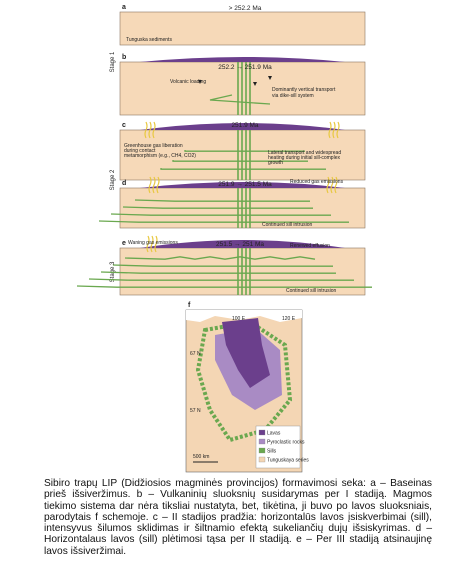 The height and width of the screenshot is (561, 474). Describe the element at coordinates (124, 125) in the screenshot. I see `panel-letter: c` at that location.